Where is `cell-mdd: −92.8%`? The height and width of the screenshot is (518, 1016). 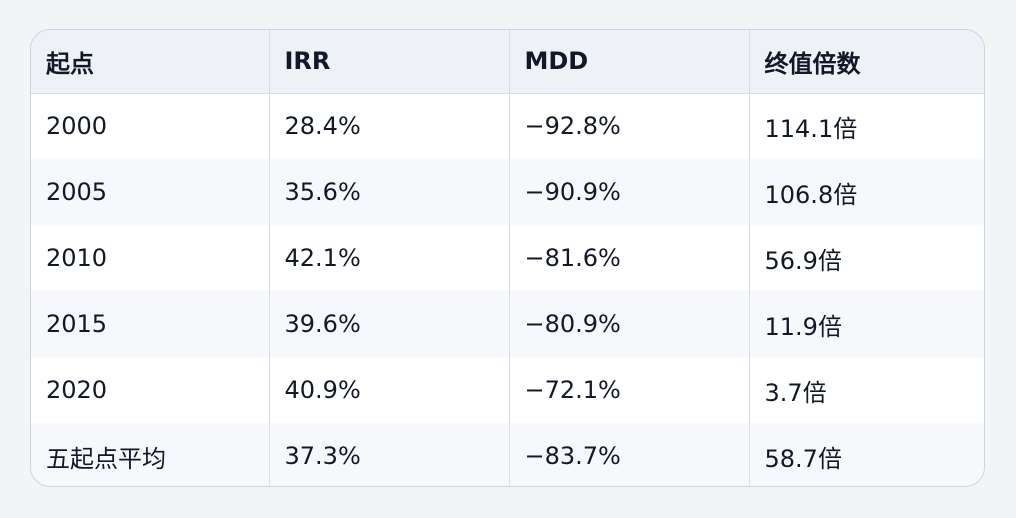 cell-mdd: −92.8% is located at coordinates (629, 126).